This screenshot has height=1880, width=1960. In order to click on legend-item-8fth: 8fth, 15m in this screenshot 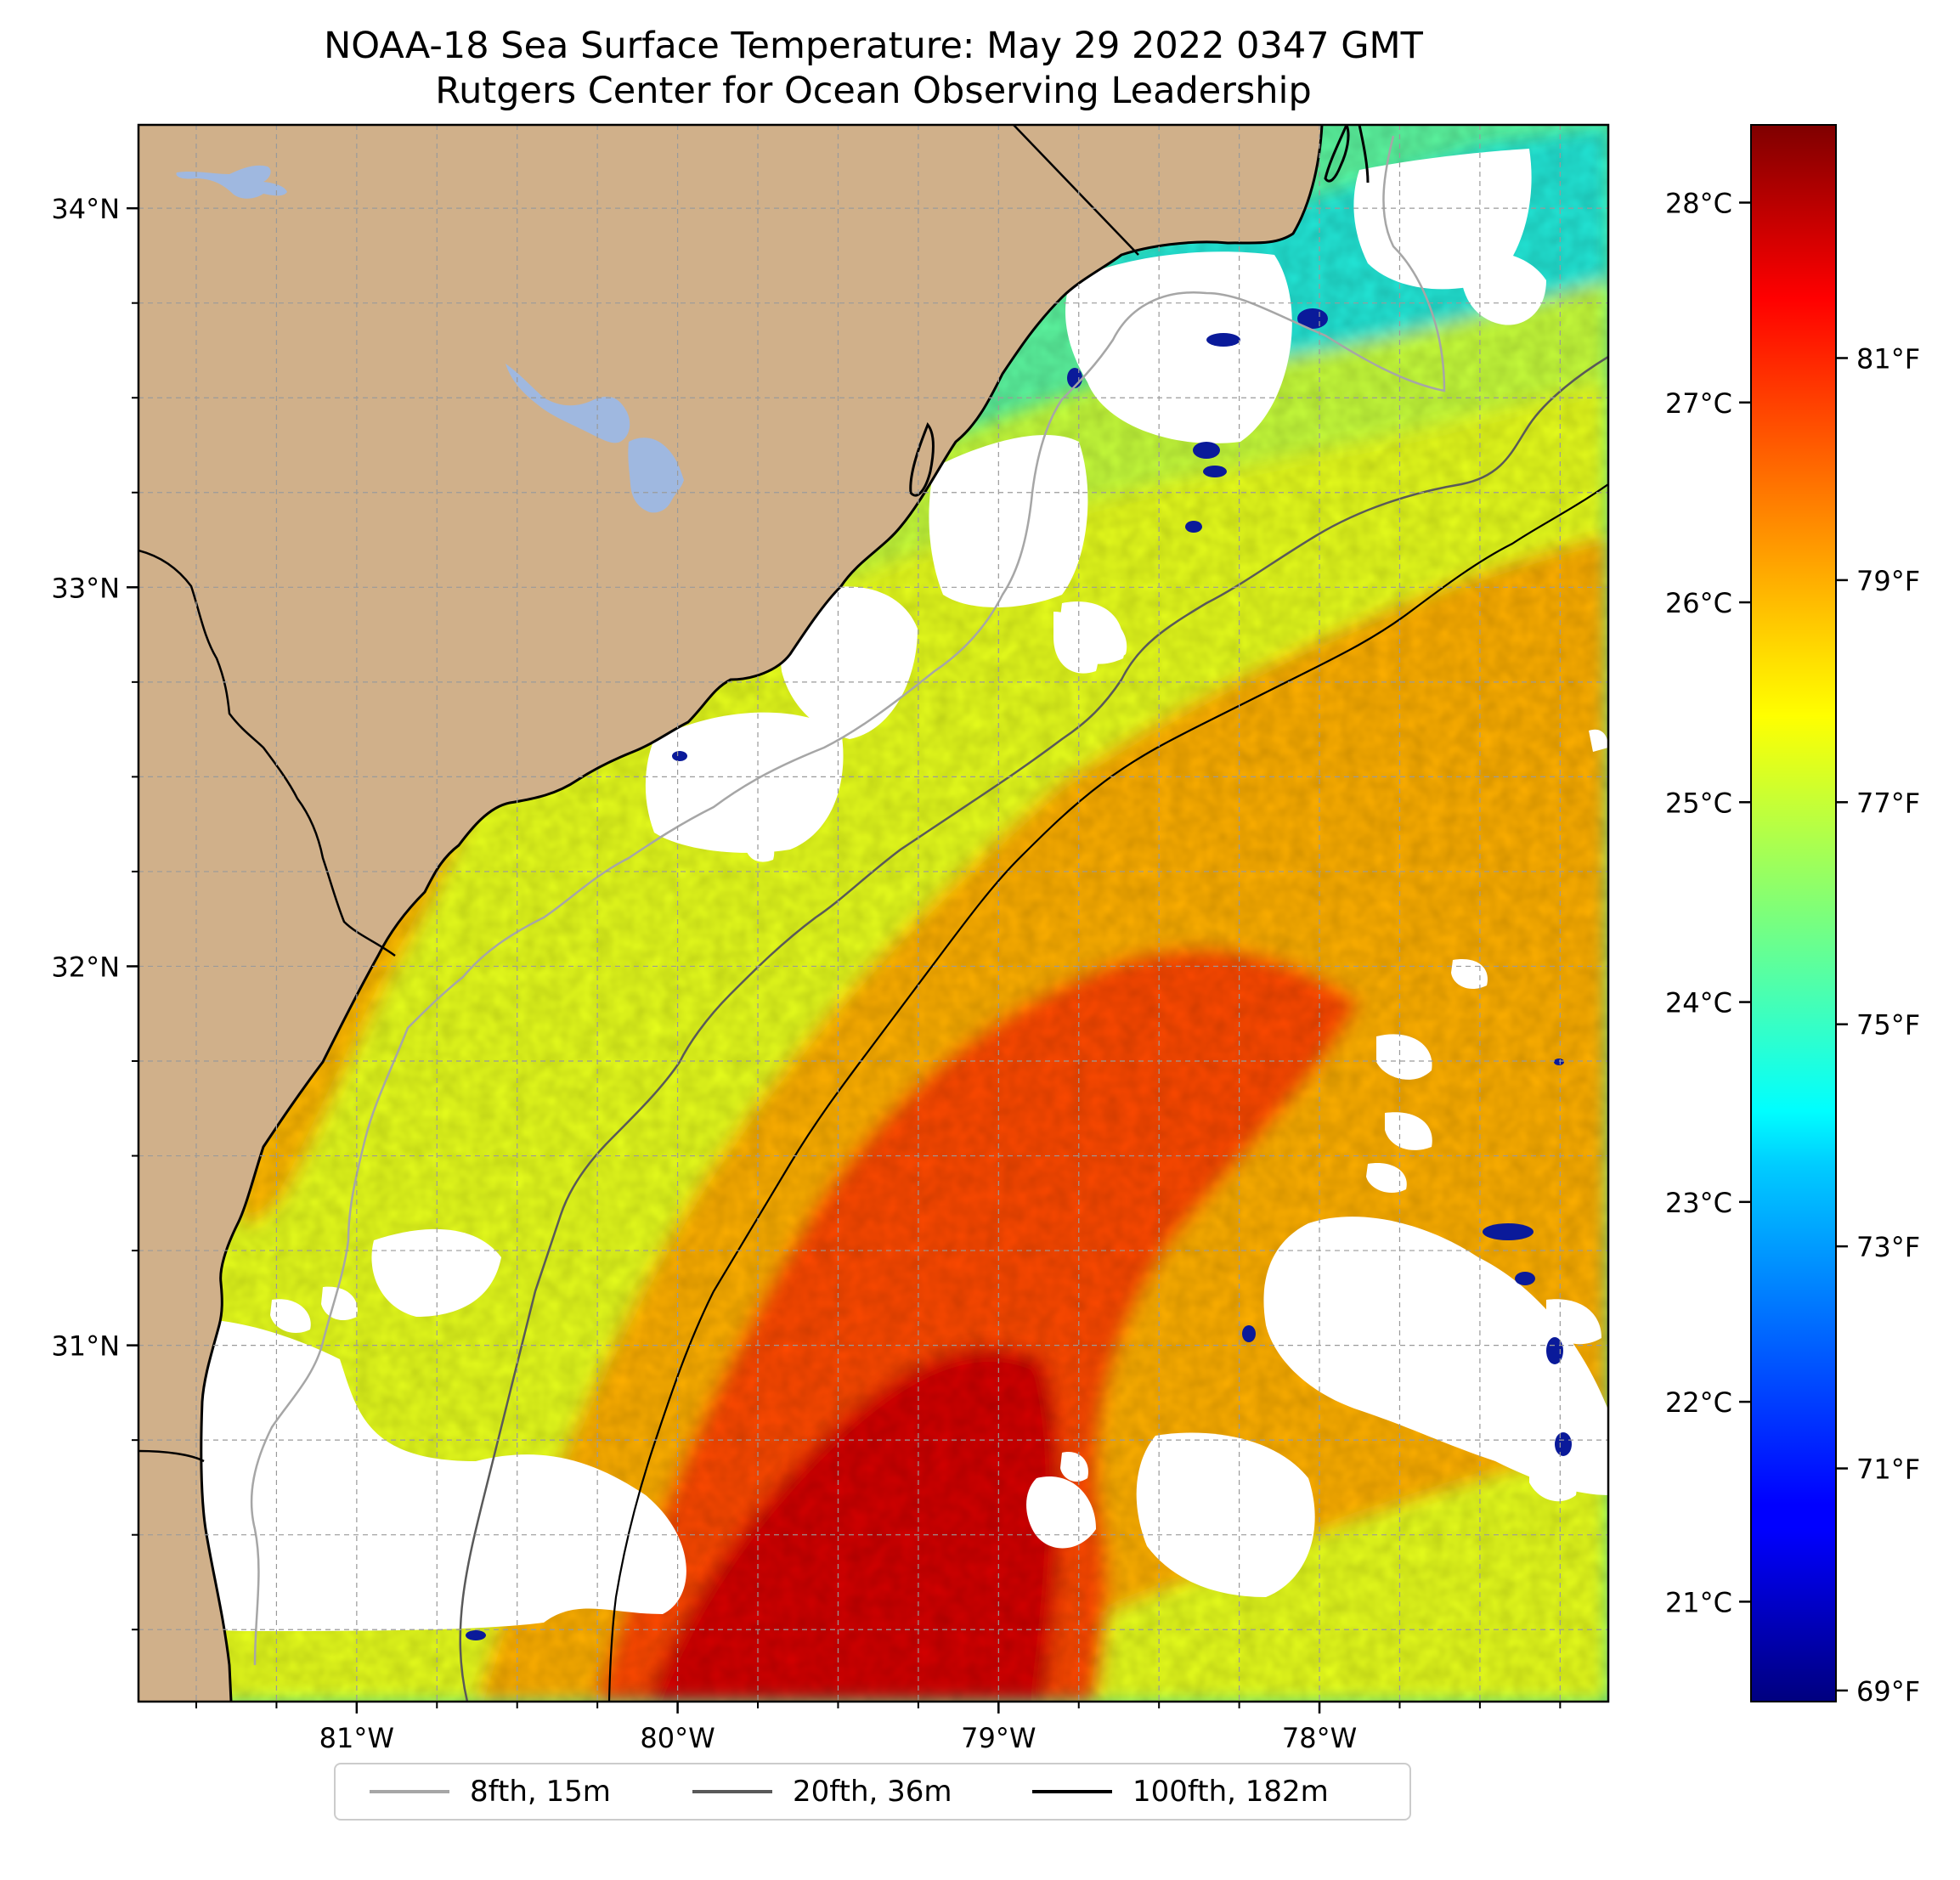, I will do `click(491, 1791)`.